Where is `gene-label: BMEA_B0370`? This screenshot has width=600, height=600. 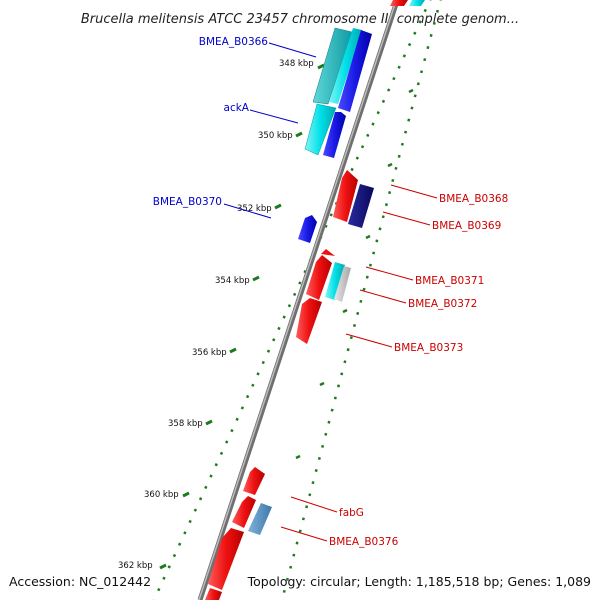
gene-label: BMEA_B0370 is located at coordinates (187, 202).